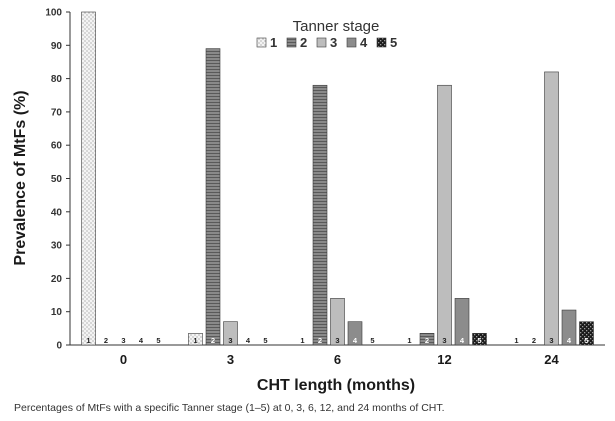 This screenshot has height=421, width=615. Describe the element at coordinates (57, 312) in the screenshot. I see `y-tick-label: 10` at that location.